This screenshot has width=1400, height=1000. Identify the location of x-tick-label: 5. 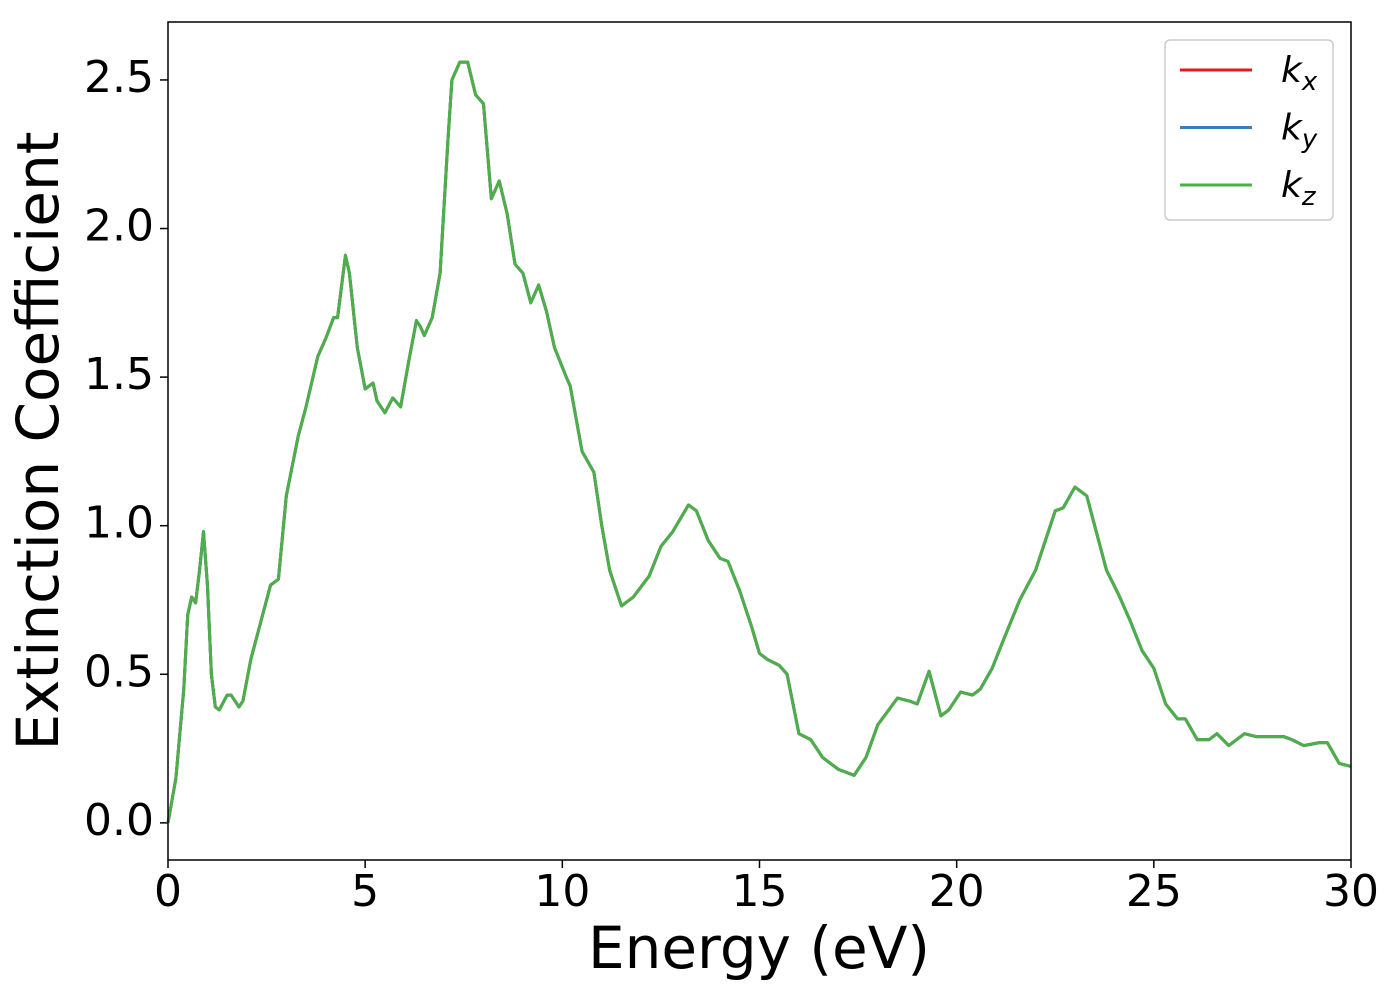
(365, 891).